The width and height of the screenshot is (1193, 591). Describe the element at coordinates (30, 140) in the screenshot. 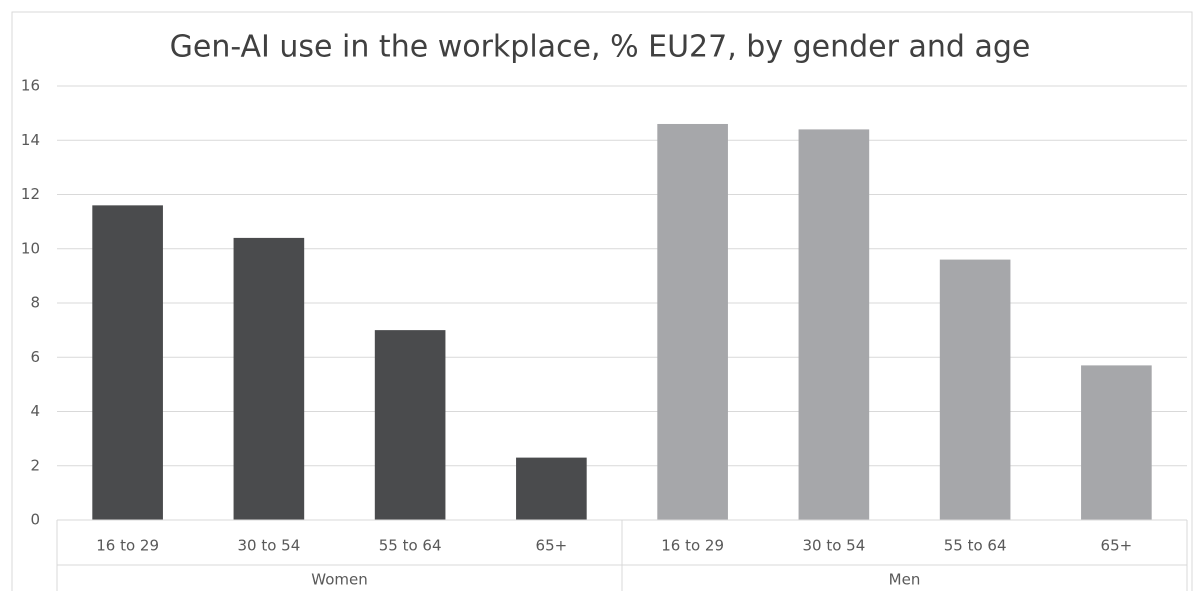

I see `y-tick-label: 14` at that location.